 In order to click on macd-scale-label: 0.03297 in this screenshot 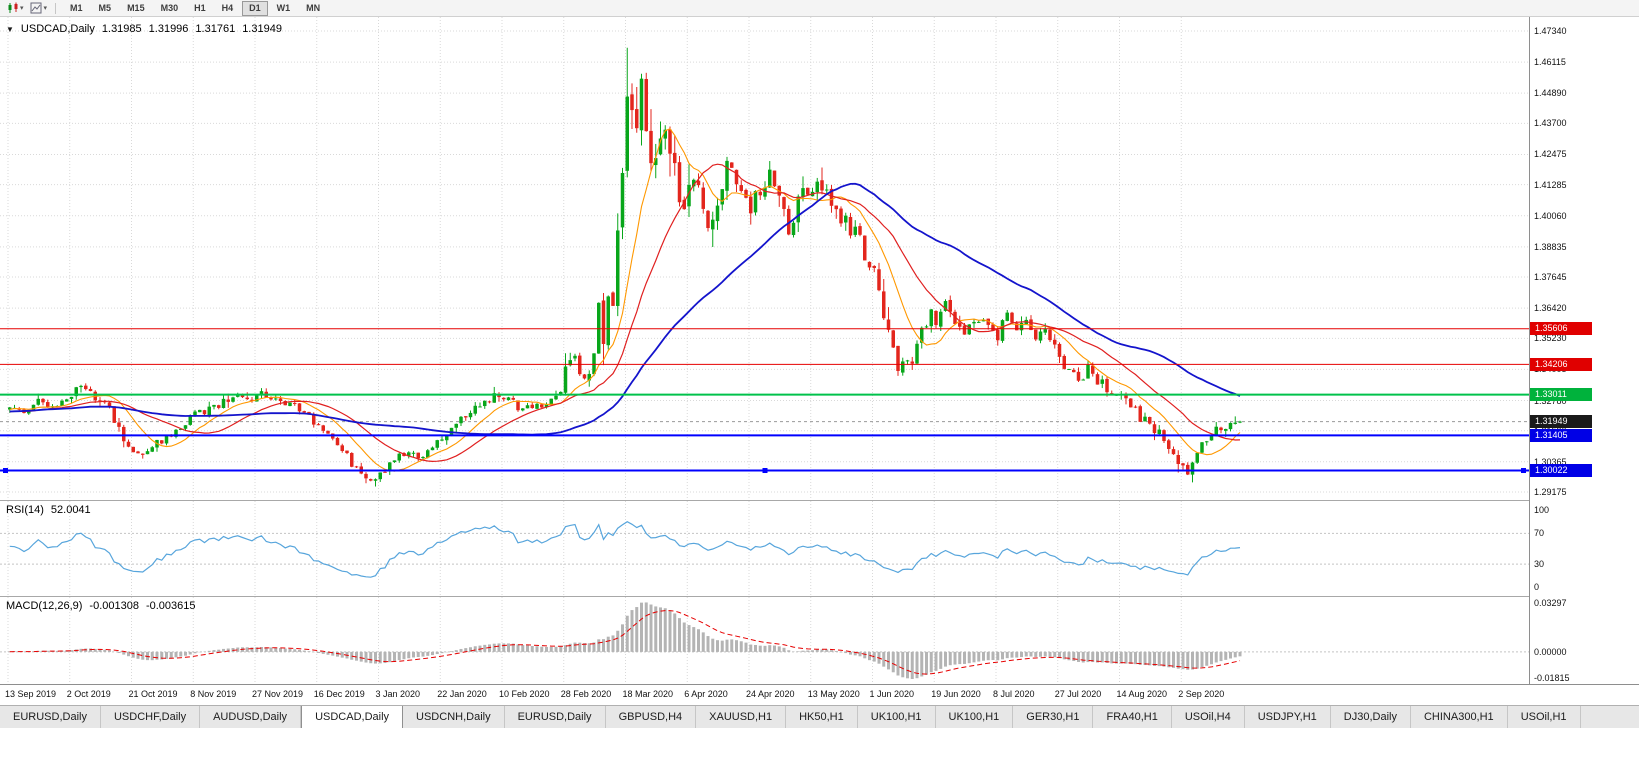, I will do `click(1550, 603)`.